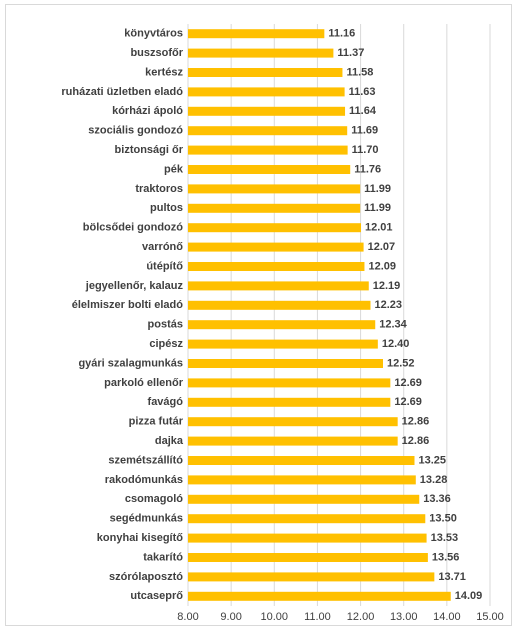  What do you see at coordinates (162, 247) in the screenshot?
I see `category-label: varrónő` at bounding box center [162, 247].